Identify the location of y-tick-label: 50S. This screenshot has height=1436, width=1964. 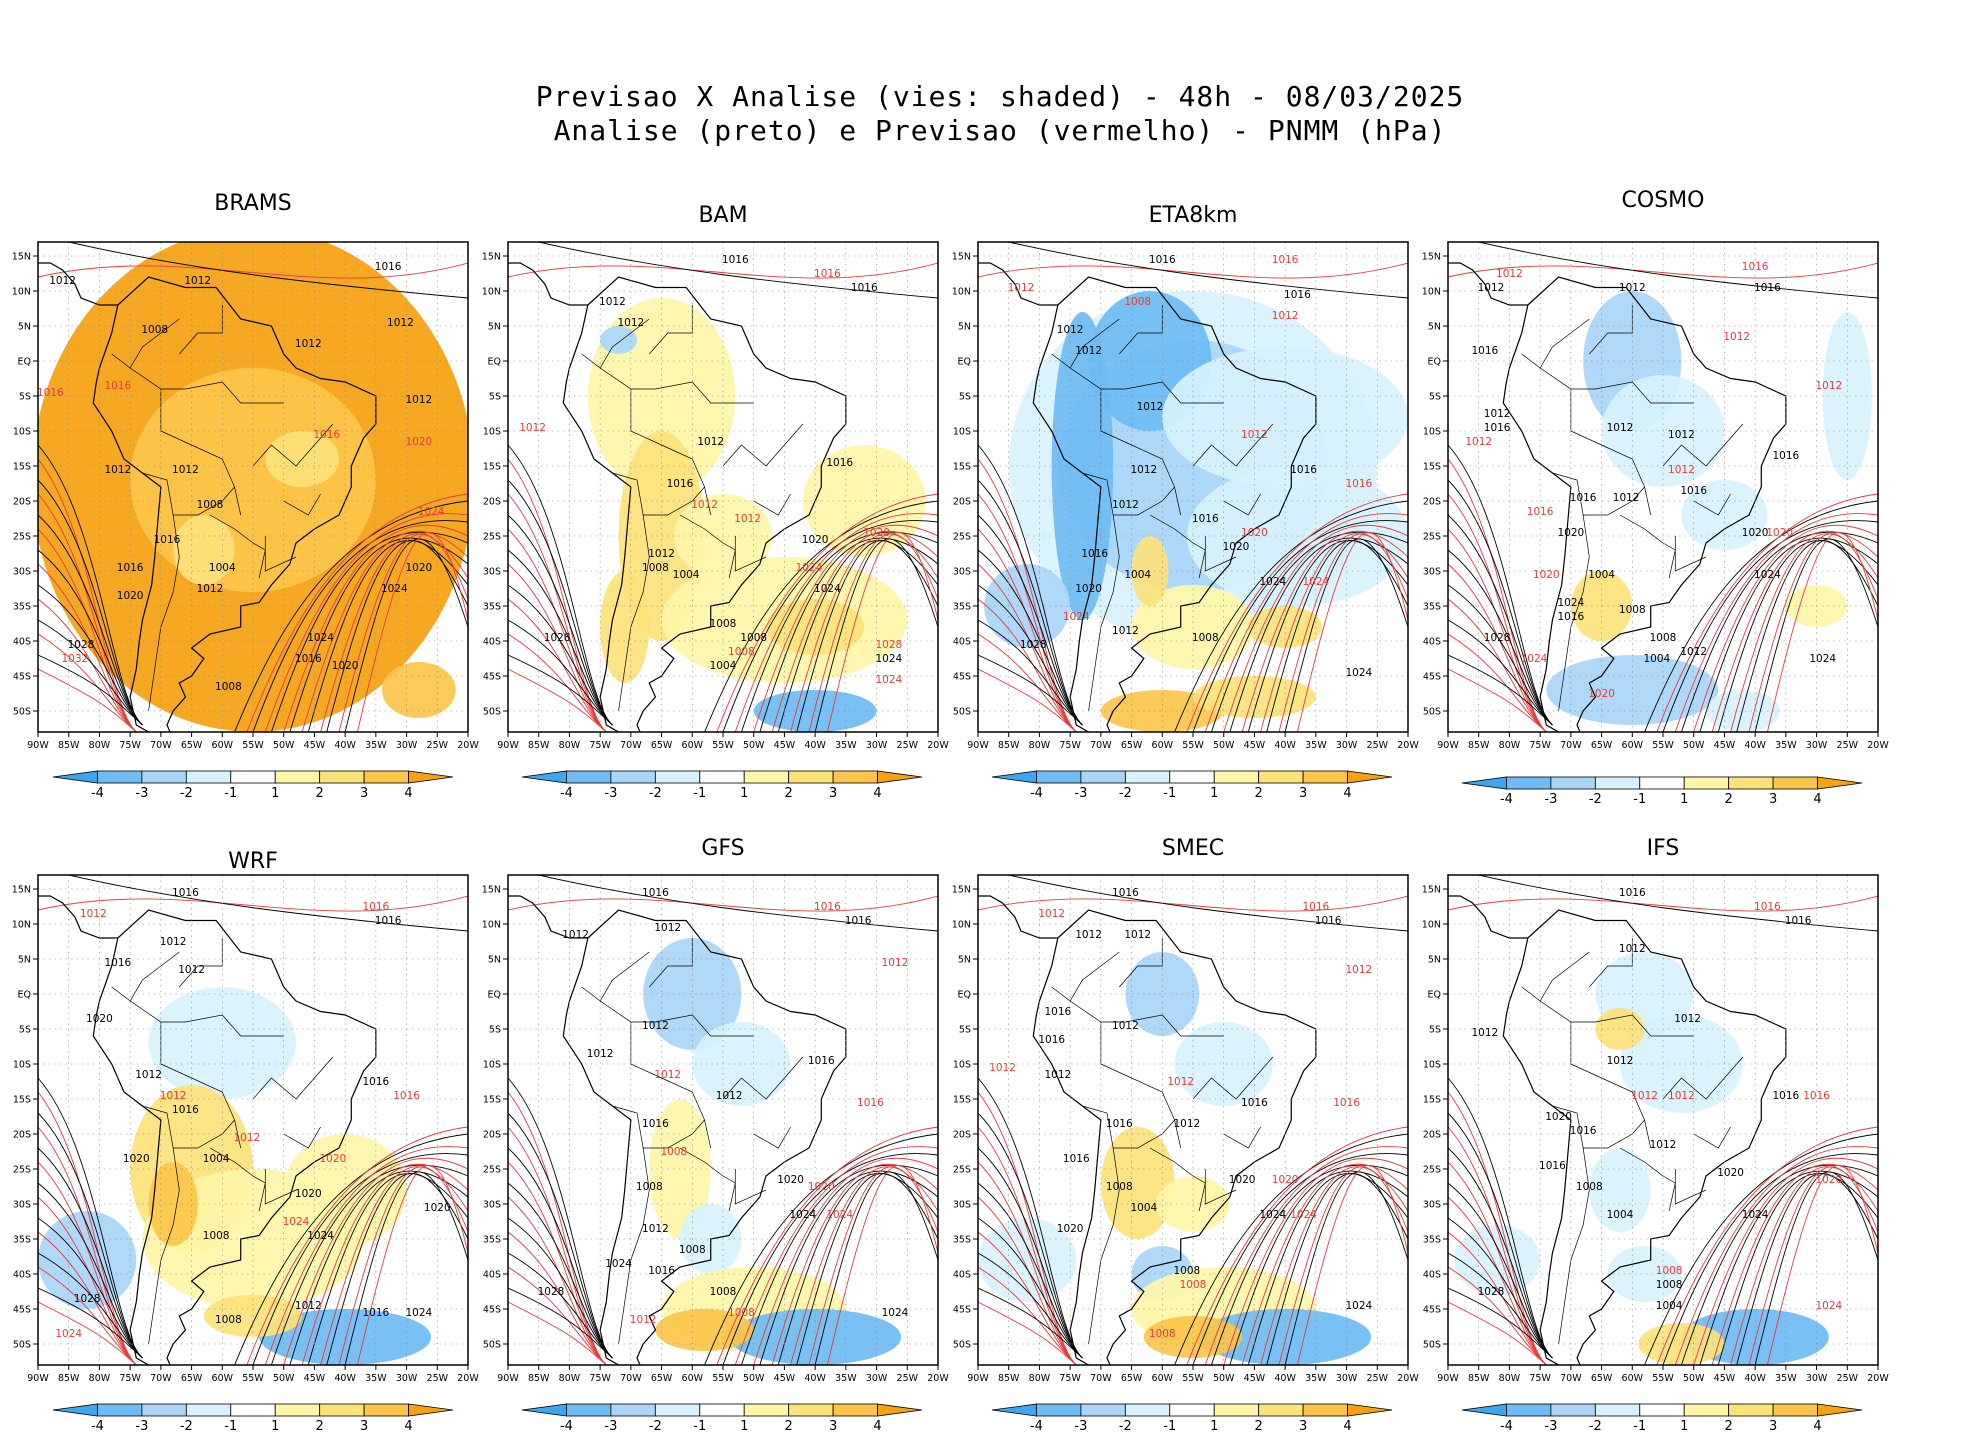
(492, 1345).